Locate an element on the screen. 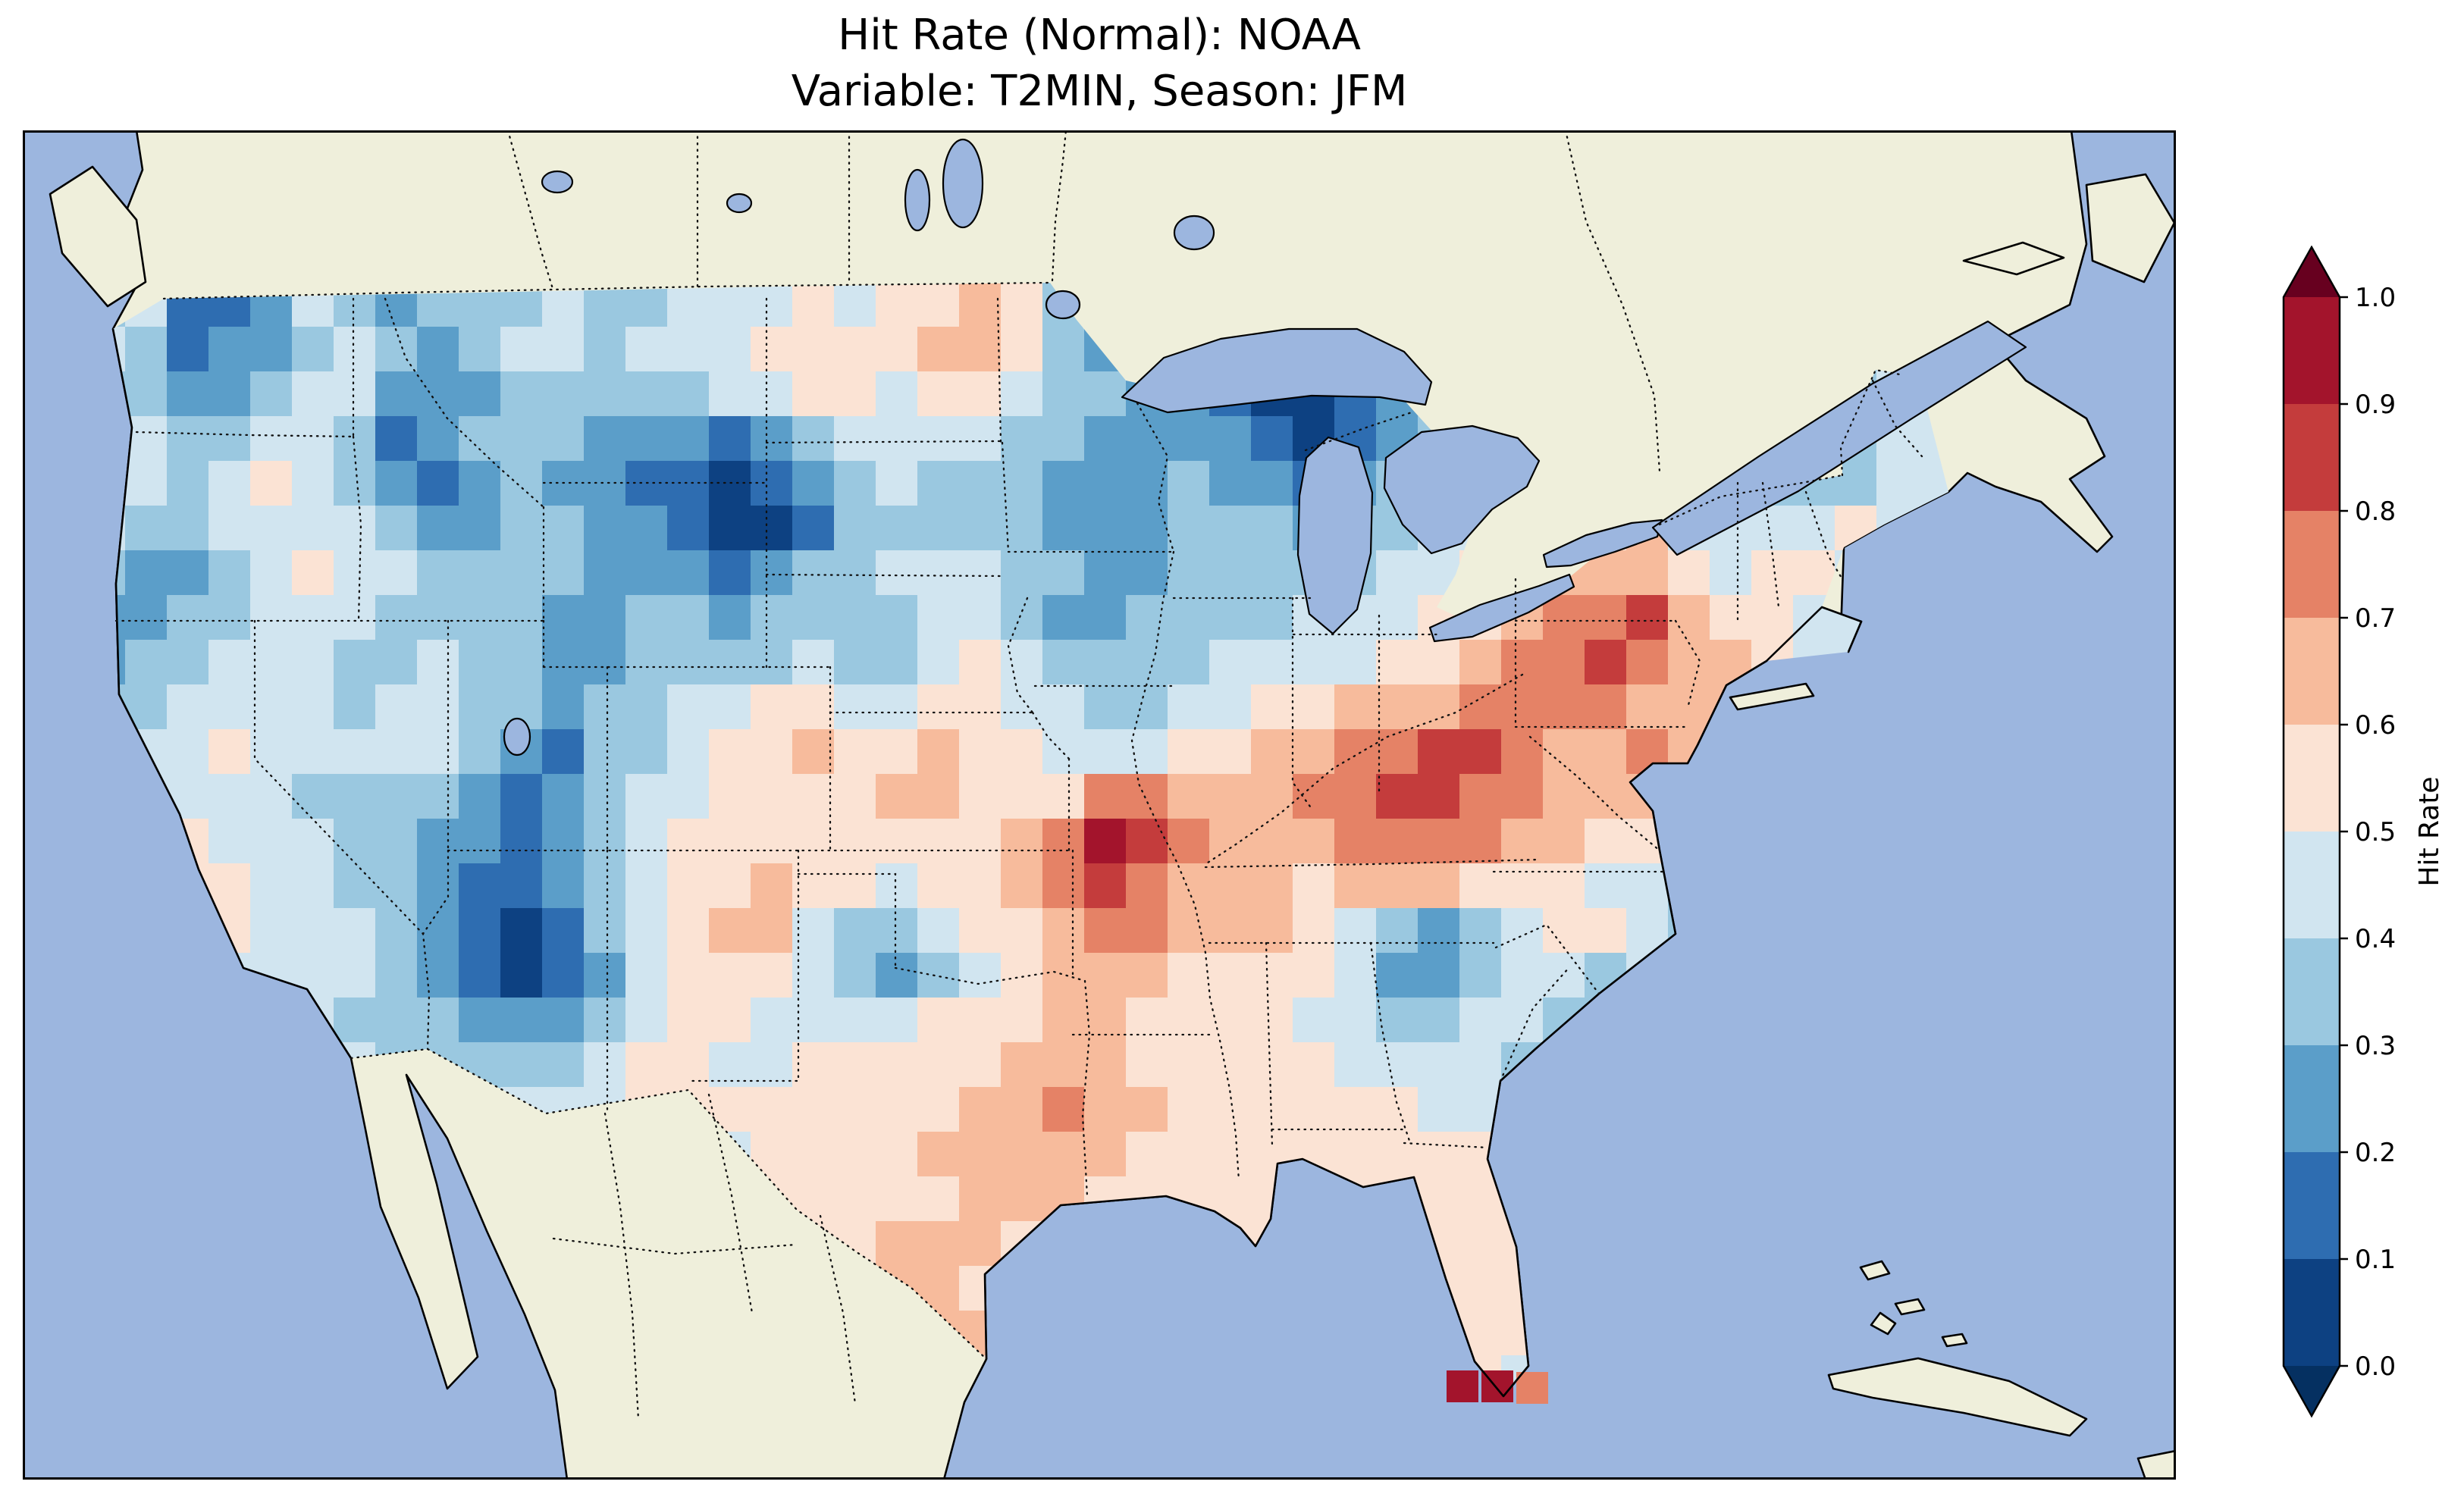 The height and width of the screenshot is (1494, 2464). hispaniola-corner is located at coordinates (2156, 1464).